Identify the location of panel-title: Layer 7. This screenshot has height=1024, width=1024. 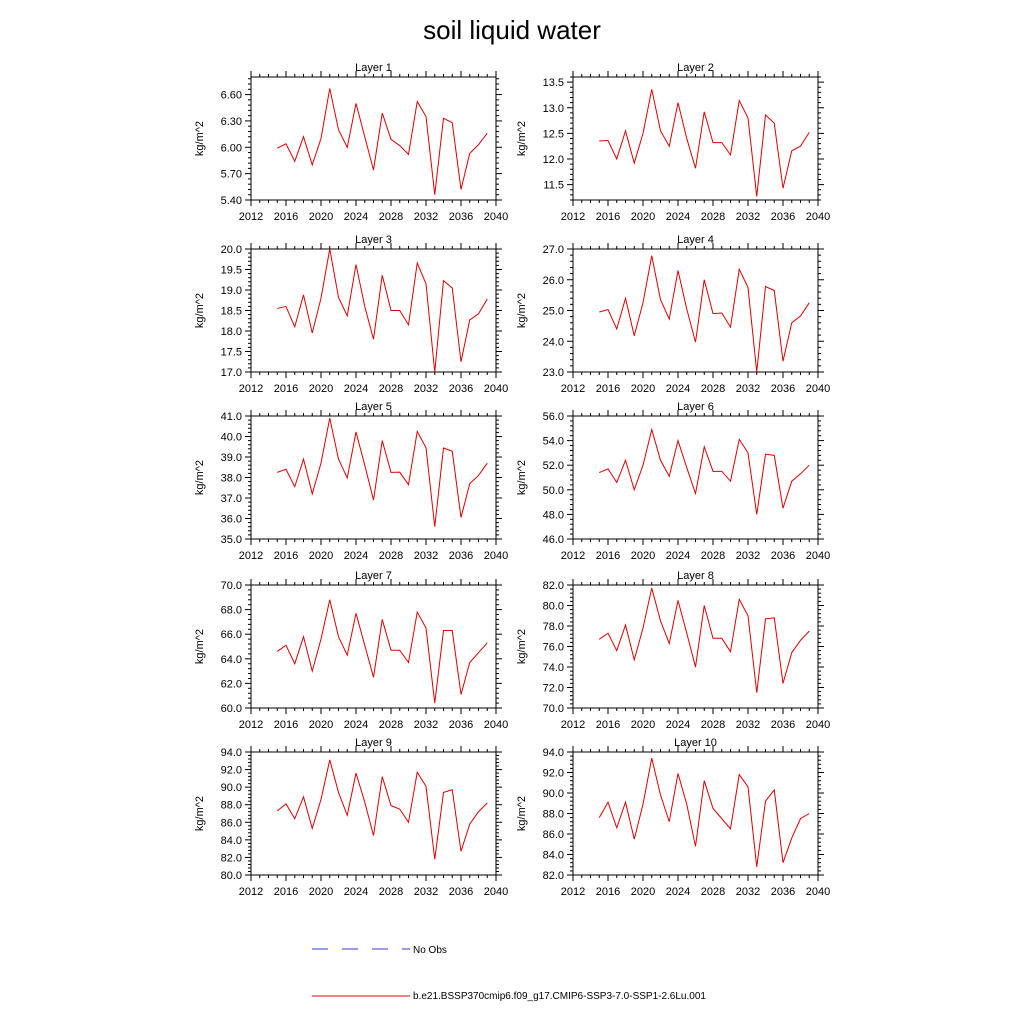
(373, 576).